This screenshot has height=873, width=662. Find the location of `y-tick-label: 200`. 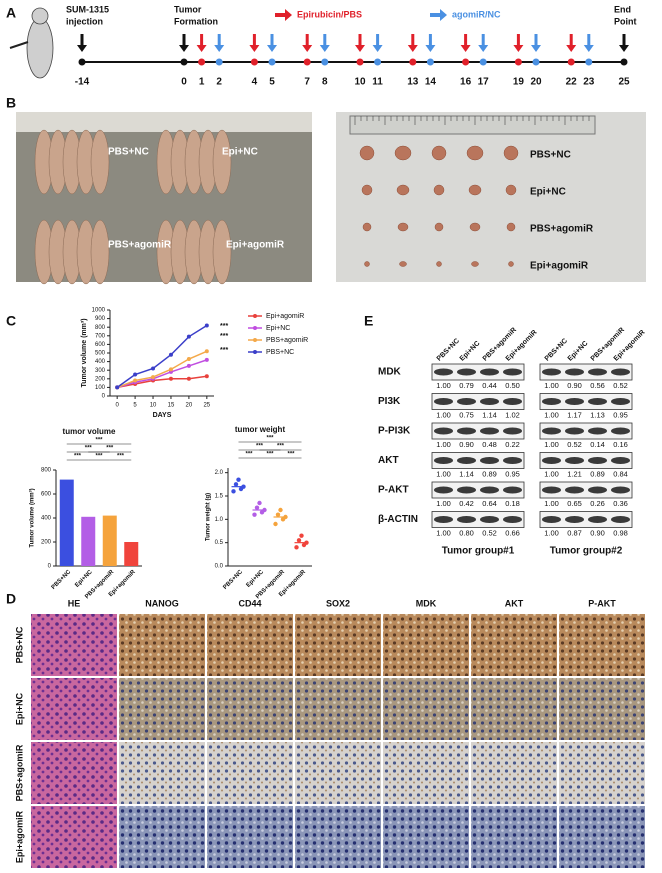

y-tick-label: 200 is located at coordinates (46, 543).